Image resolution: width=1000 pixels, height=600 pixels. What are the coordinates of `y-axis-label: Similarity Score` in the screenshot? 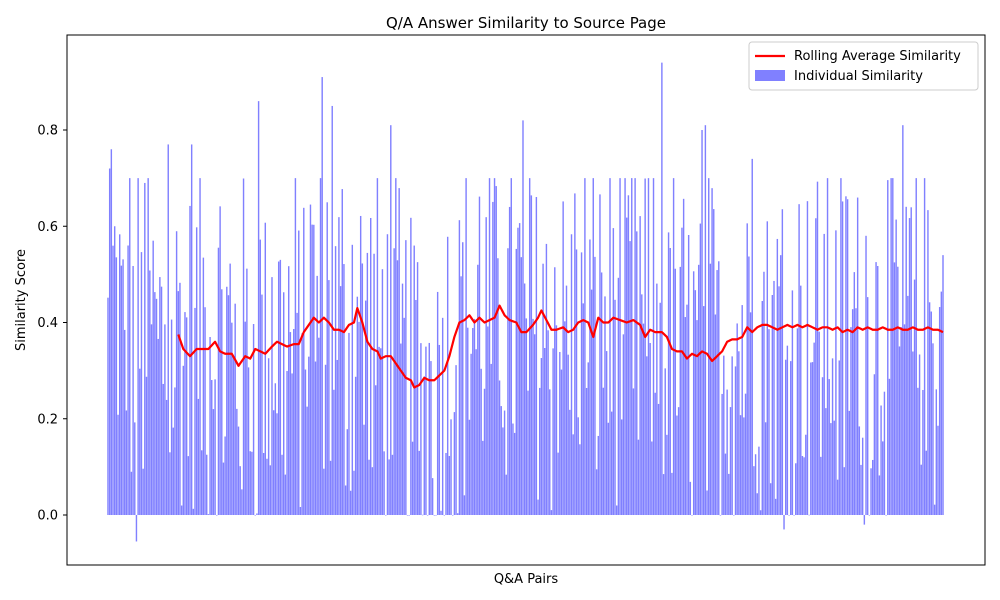 It's located at (21, 300).